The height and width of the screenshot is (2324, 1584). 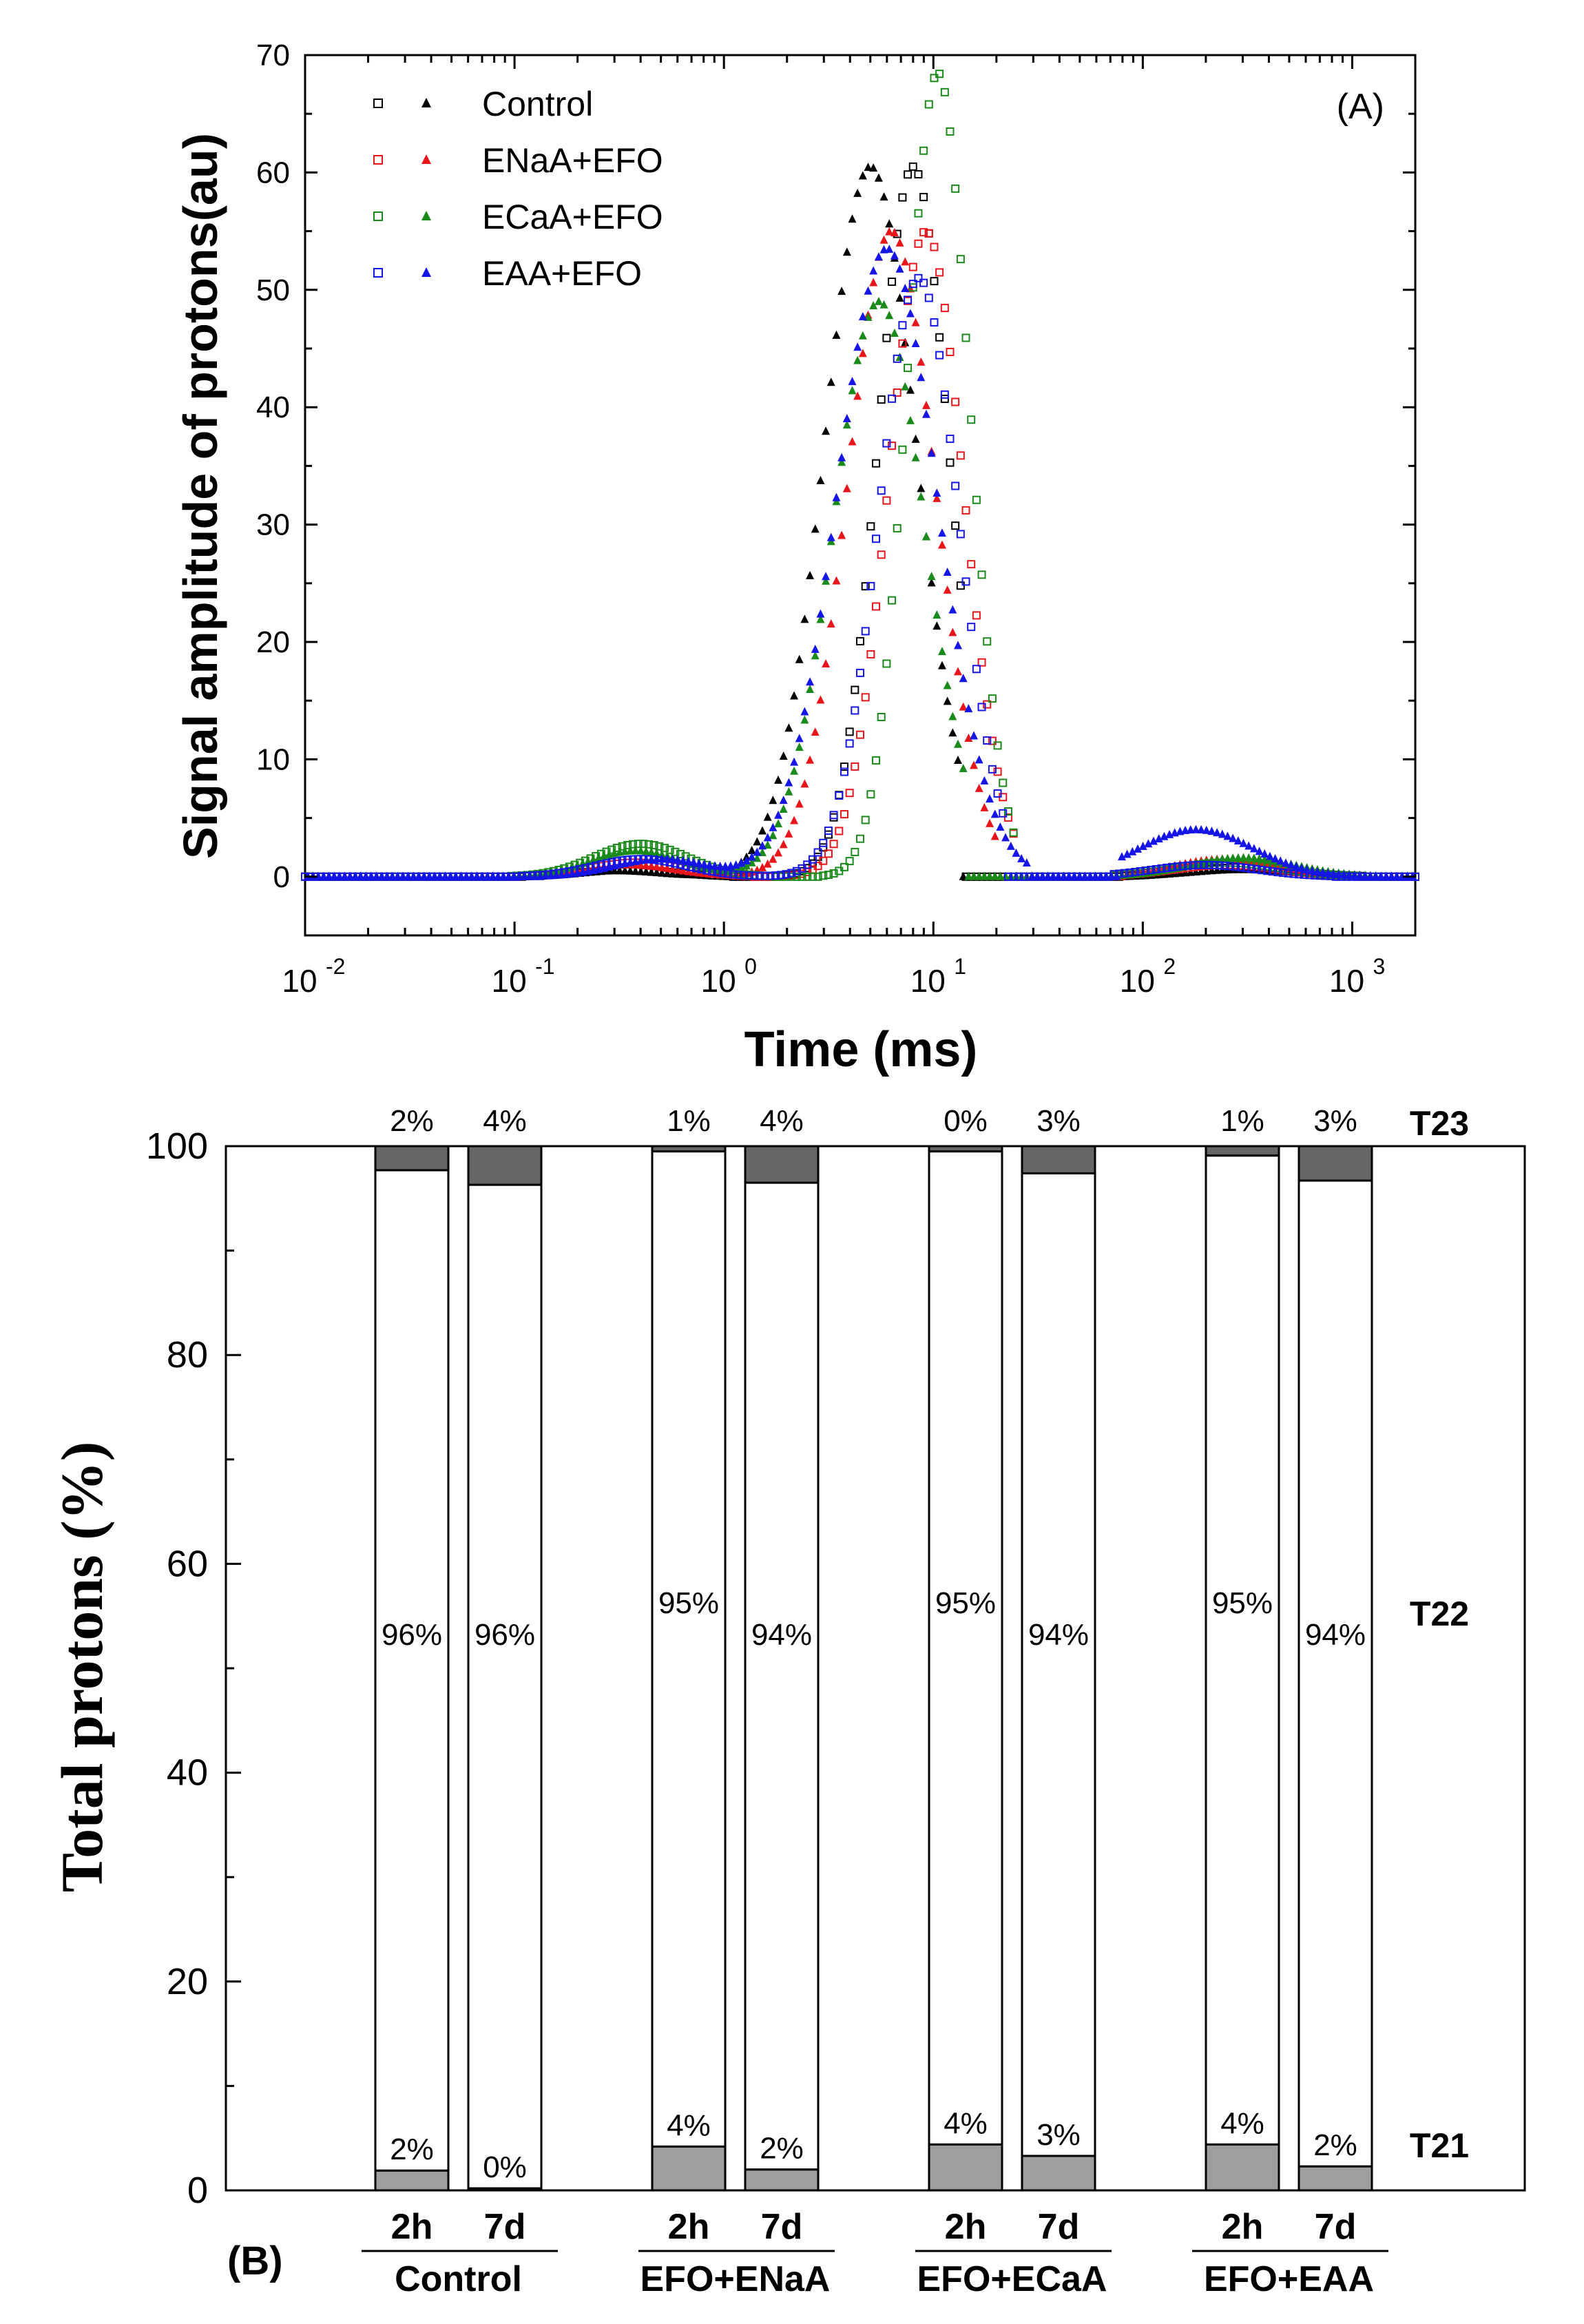 I want to click on x-tick-label: 10 3, so click(x=1357, y=976).